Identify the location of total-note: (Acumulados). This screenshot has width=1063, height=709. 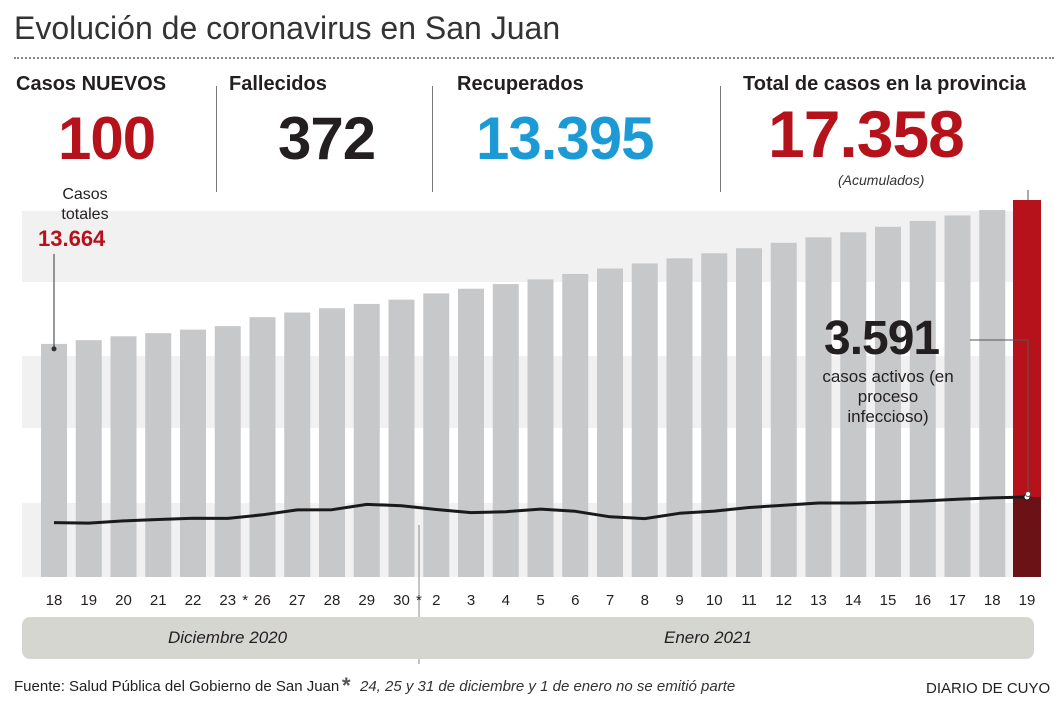
(881, 180).